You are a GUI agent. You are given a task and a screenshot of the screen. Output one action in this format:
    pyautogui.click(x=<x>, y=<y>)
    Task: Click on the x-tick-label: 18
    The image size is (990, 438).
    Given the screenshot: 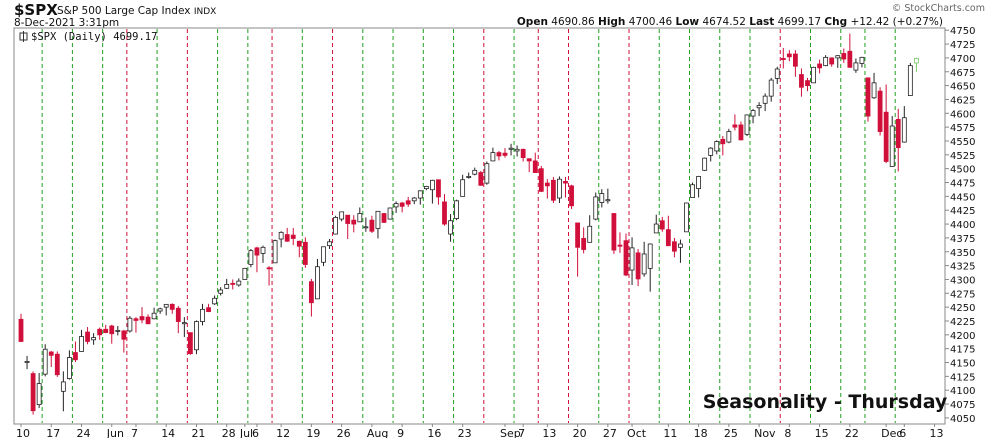 What is the action you would take?
    pyautogui.click(x=701, y=432)
    